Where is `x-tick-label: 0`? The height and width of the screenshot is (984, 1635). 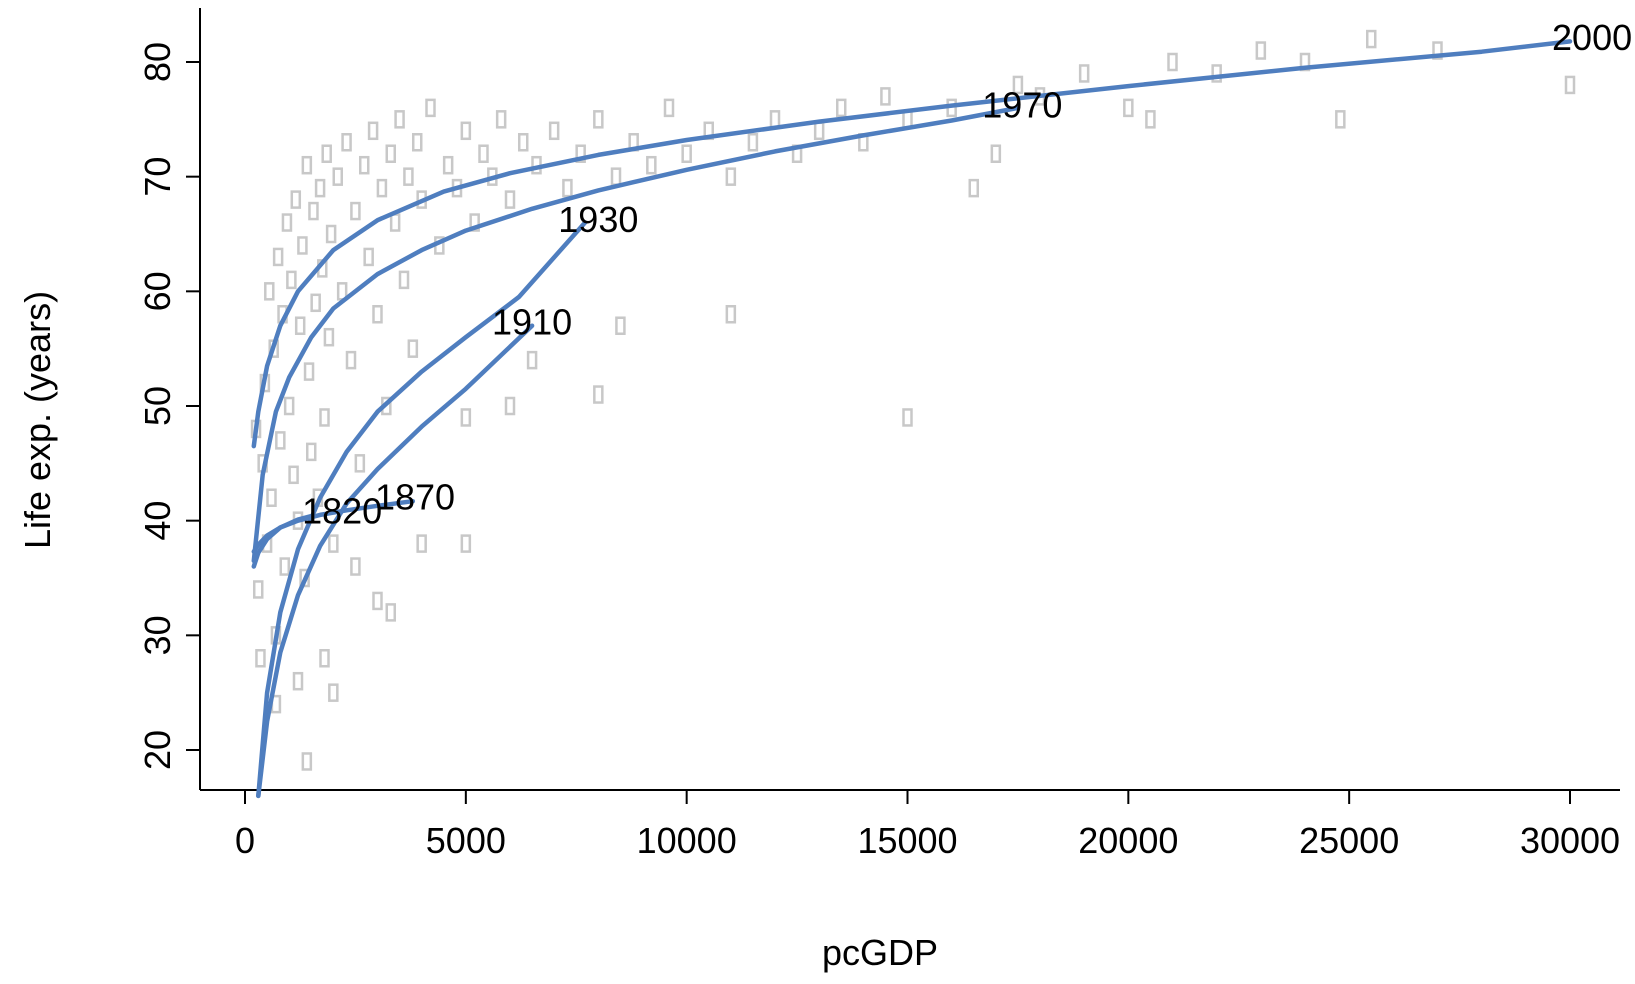 x-tick-label: 0 is located at coordinates (245, 840).